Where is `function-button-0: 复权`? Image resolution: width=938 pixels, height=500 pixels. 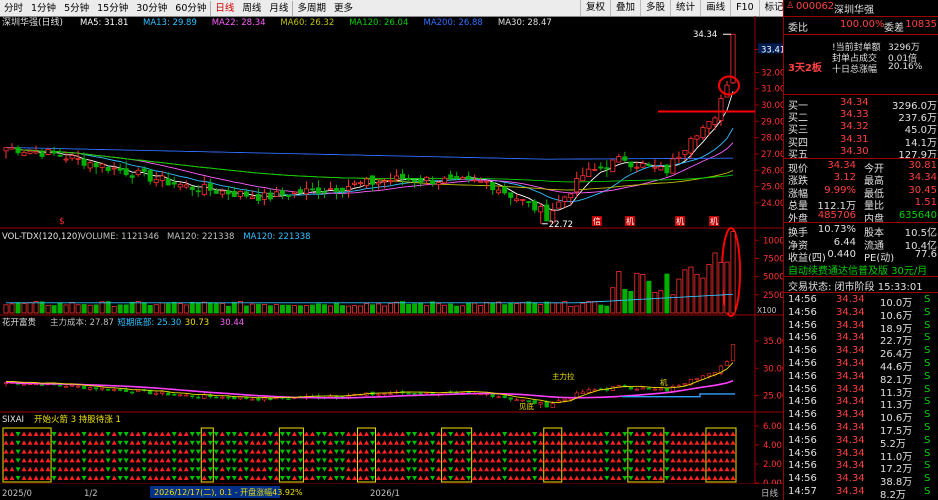 function-button-0: 复权 is located at coordinates (595, 8).